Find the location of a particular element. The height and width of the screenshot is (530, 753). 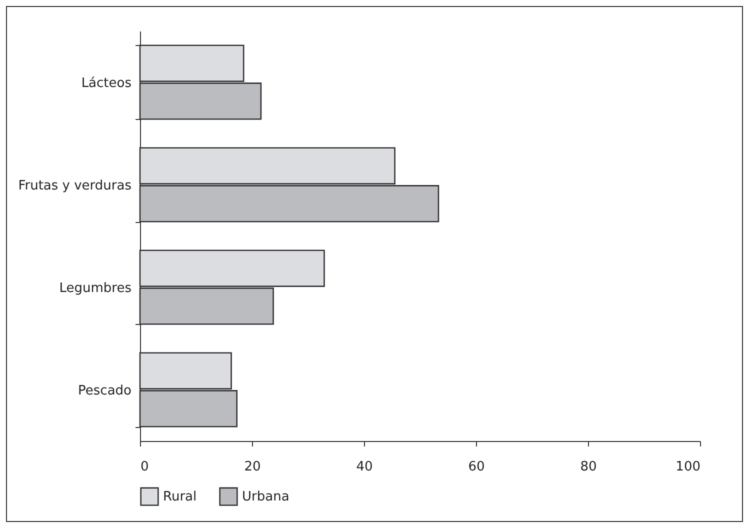

x-tick-label: 0 is located at coordinates (144, 467).